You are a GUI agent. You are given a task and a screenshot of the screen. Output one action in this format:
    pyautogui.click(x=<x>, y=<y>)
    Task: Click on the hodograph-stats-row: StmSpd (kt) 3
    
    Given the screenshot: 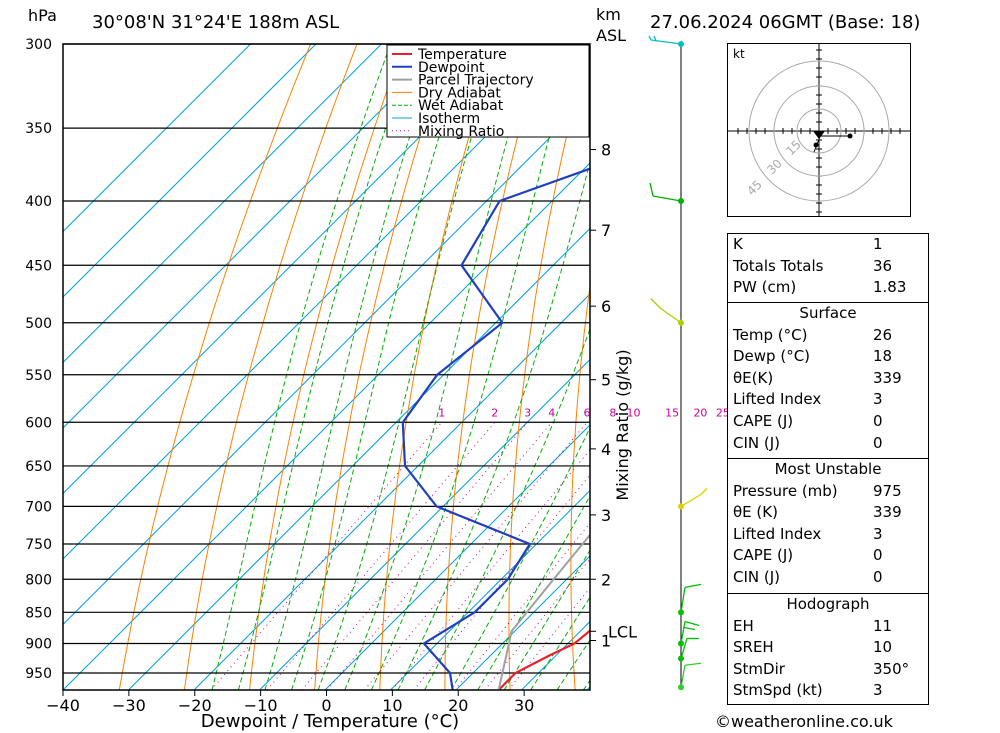 What is the action you would take?
    pyautogui.click(x=808, y=690)
    